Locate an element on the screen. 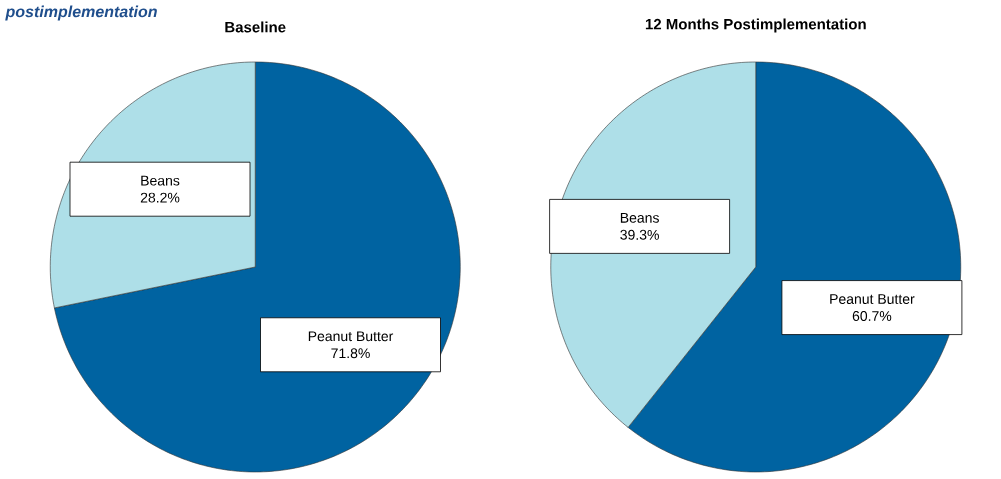  text: postimplementation is located at coordinates (81, 13).